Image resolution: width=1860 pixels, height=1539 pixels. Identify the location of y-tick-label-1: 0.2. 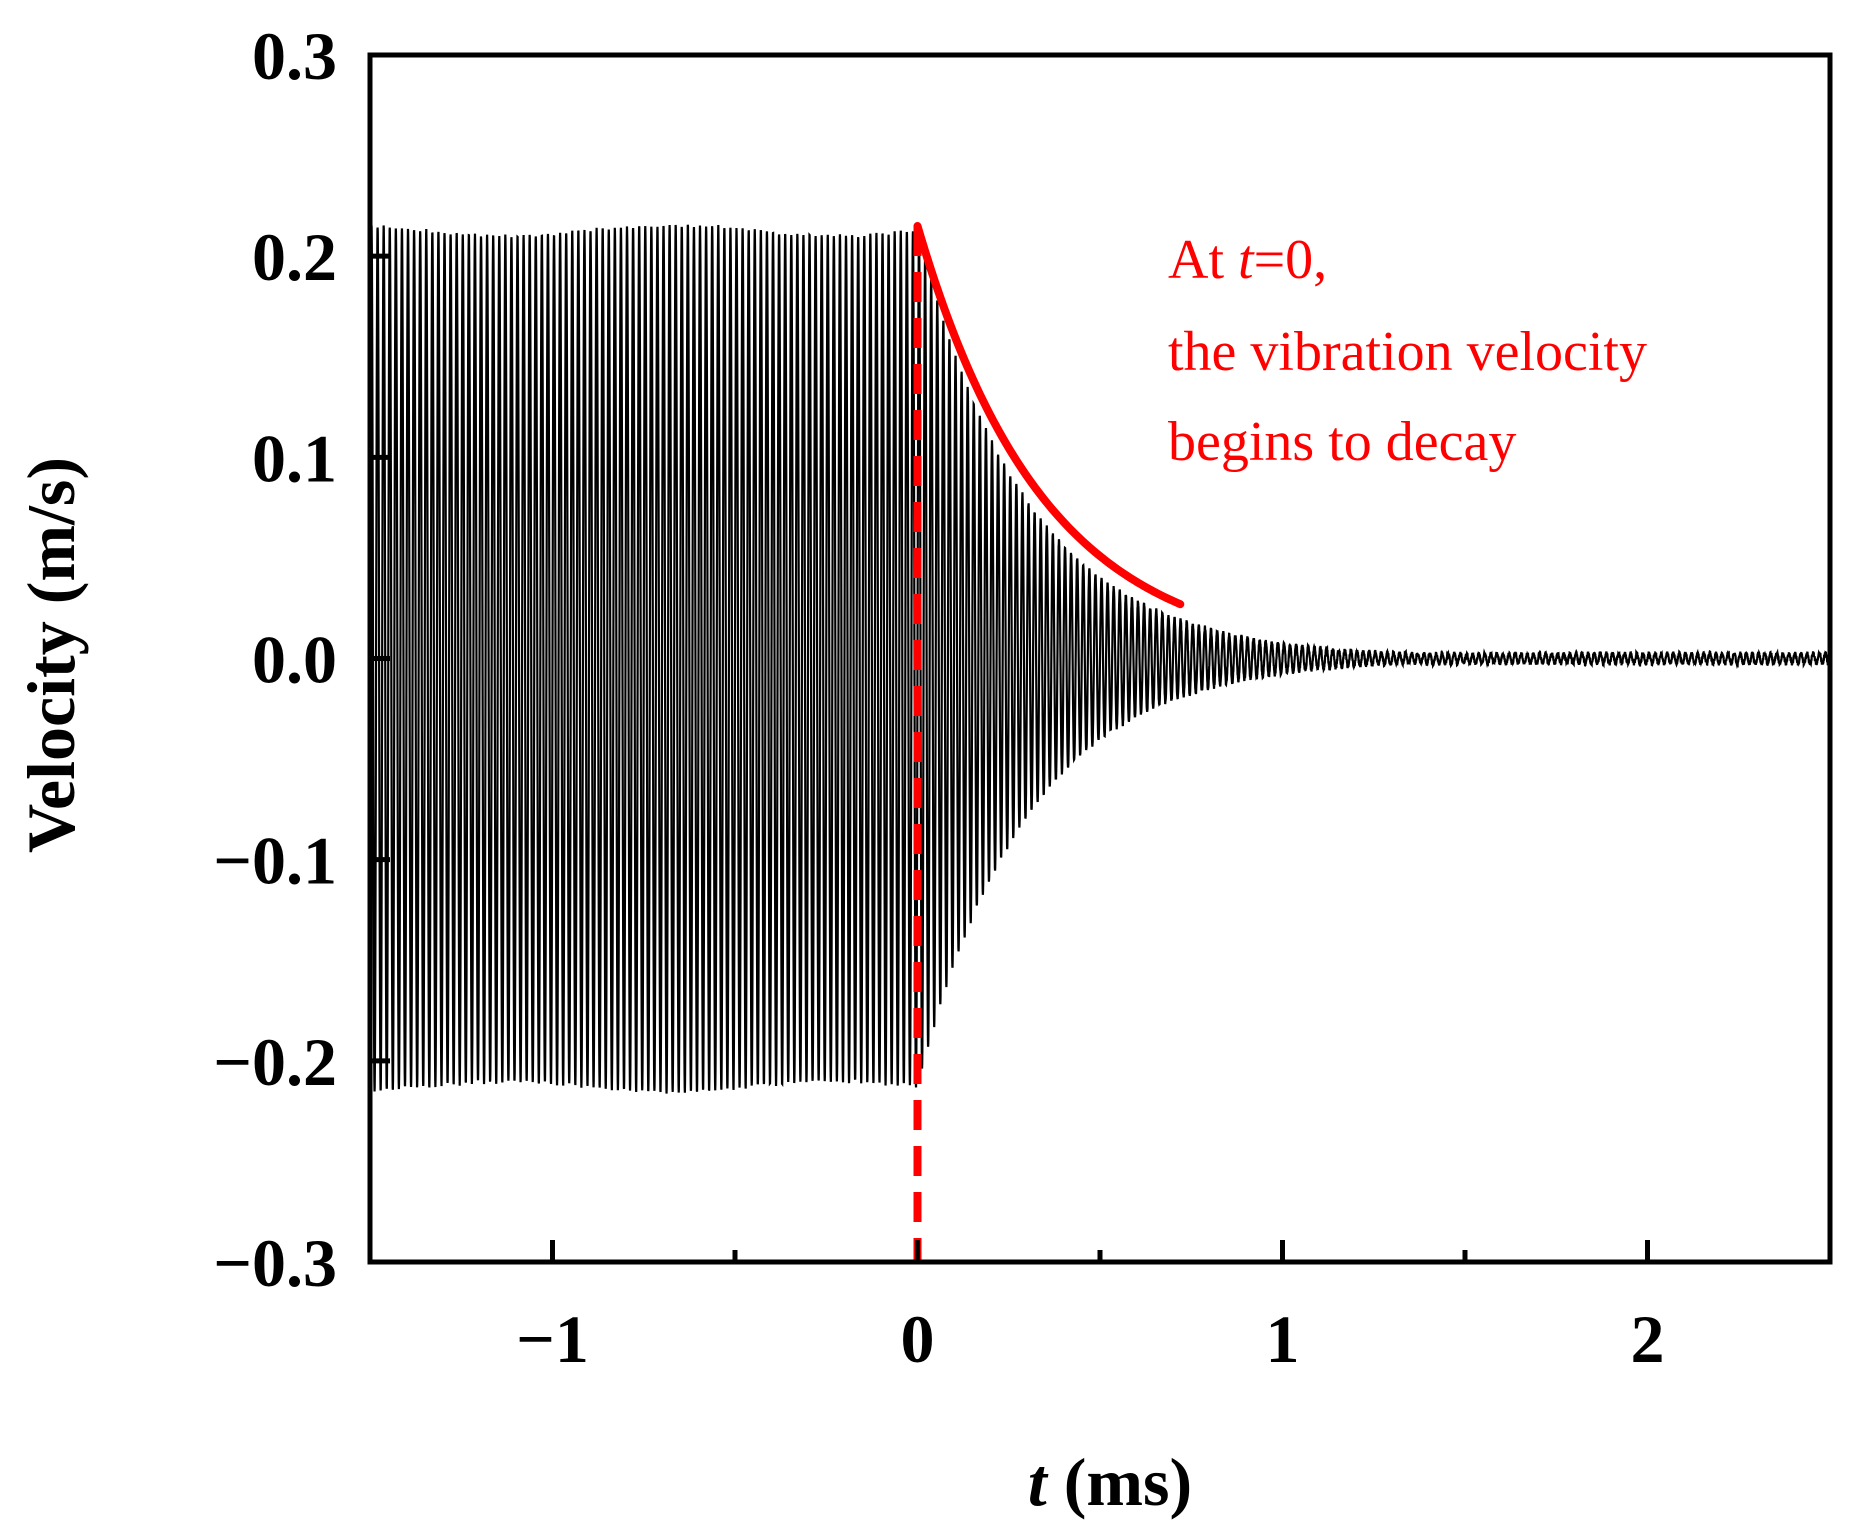
(294, 257).